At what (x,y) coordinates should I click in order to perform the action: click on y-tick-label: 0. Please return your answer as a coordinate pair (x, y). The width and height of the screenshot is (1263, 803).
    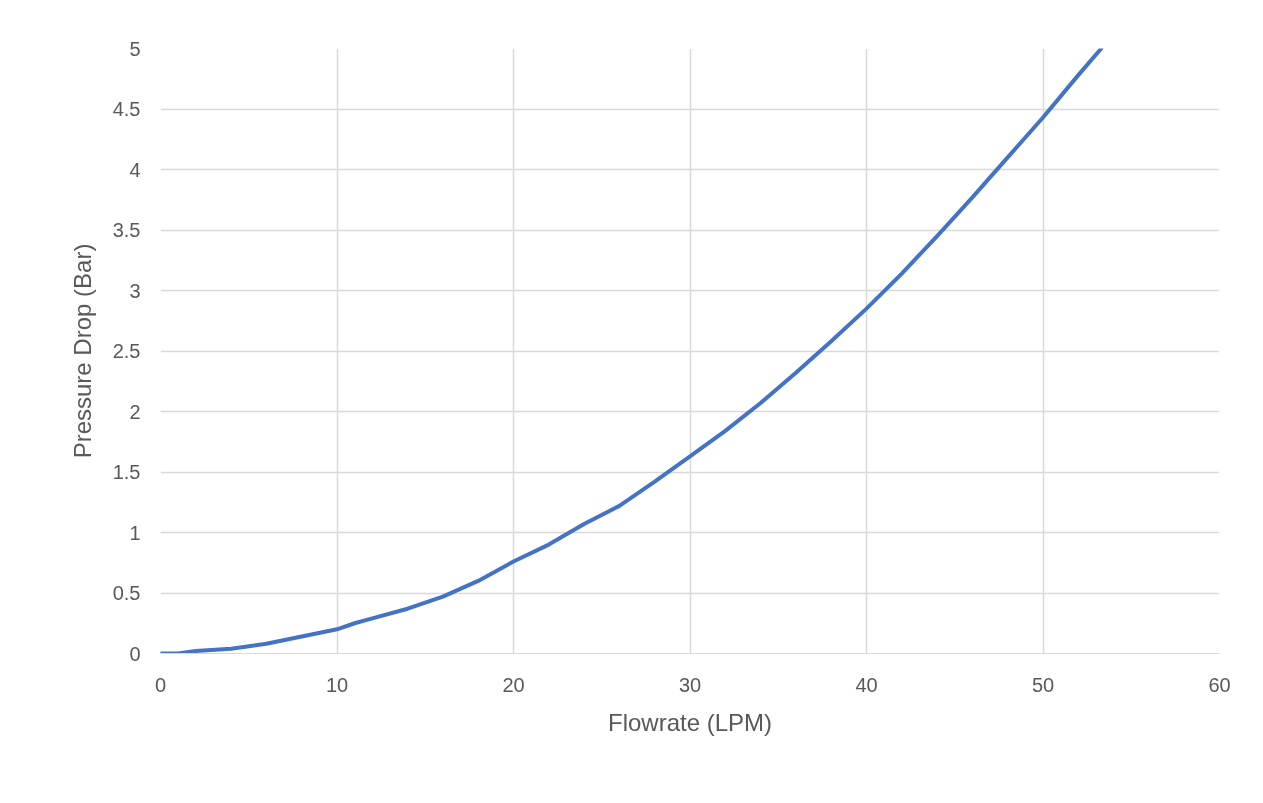
    Looking at the image, I should click on (135, 653).